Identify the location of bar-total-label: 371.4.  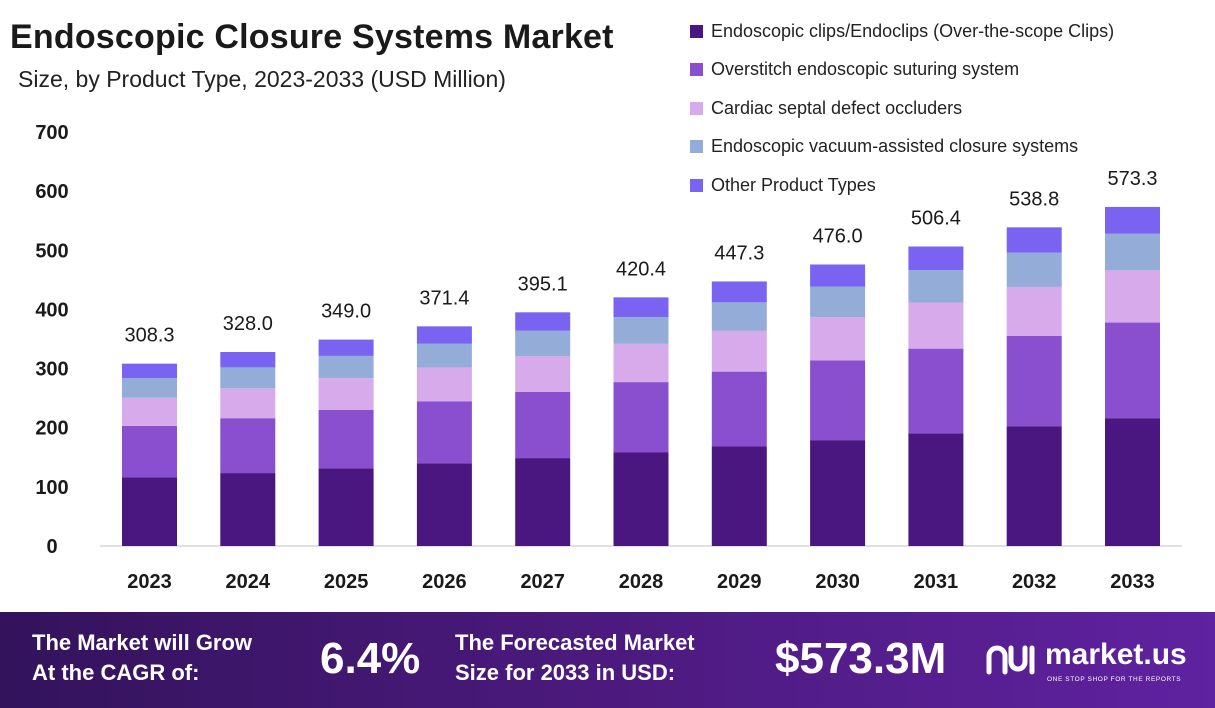
(444, 298).